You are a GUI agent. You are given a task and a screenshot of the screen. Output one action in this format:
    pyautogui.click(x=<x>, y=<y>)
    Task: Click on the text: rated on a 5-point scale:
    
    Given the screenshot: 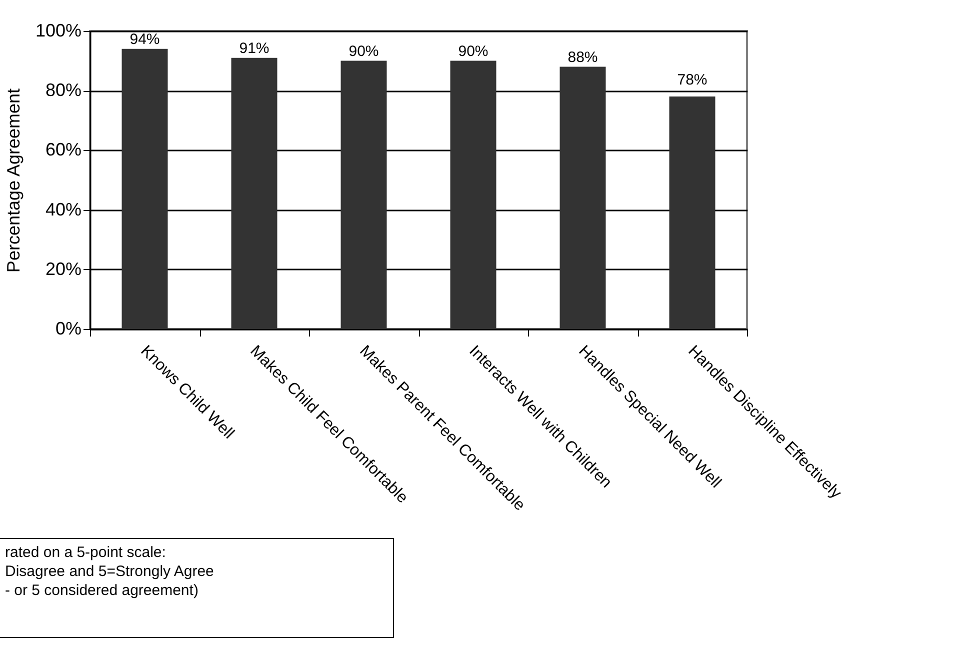 What is the action you would take?
    pyautogui.click(x=86, y=552)
    